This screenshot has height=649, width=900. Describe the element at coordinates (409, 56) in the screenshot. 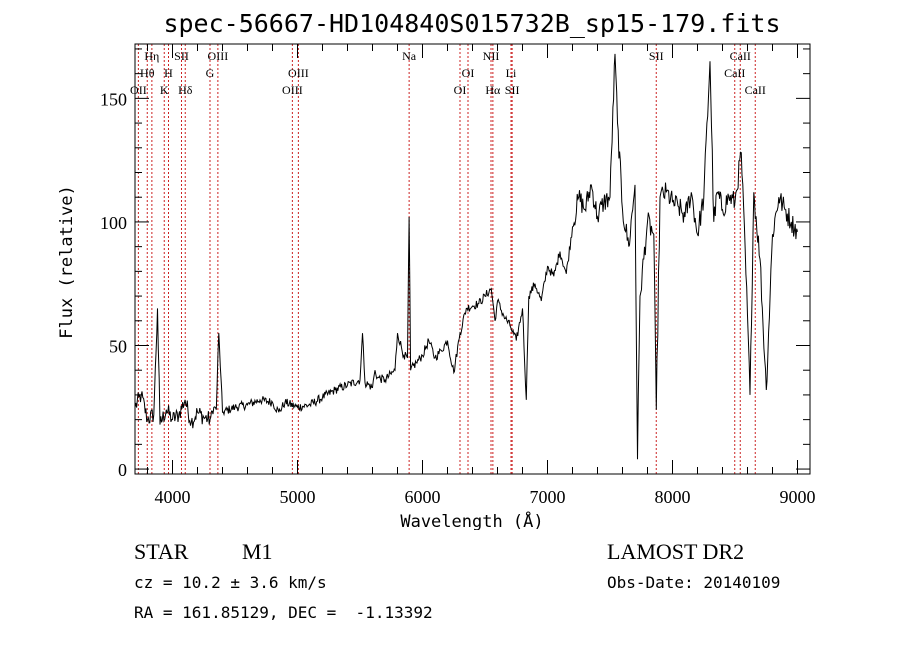

I see `spectral-line-label: Na` at that location.